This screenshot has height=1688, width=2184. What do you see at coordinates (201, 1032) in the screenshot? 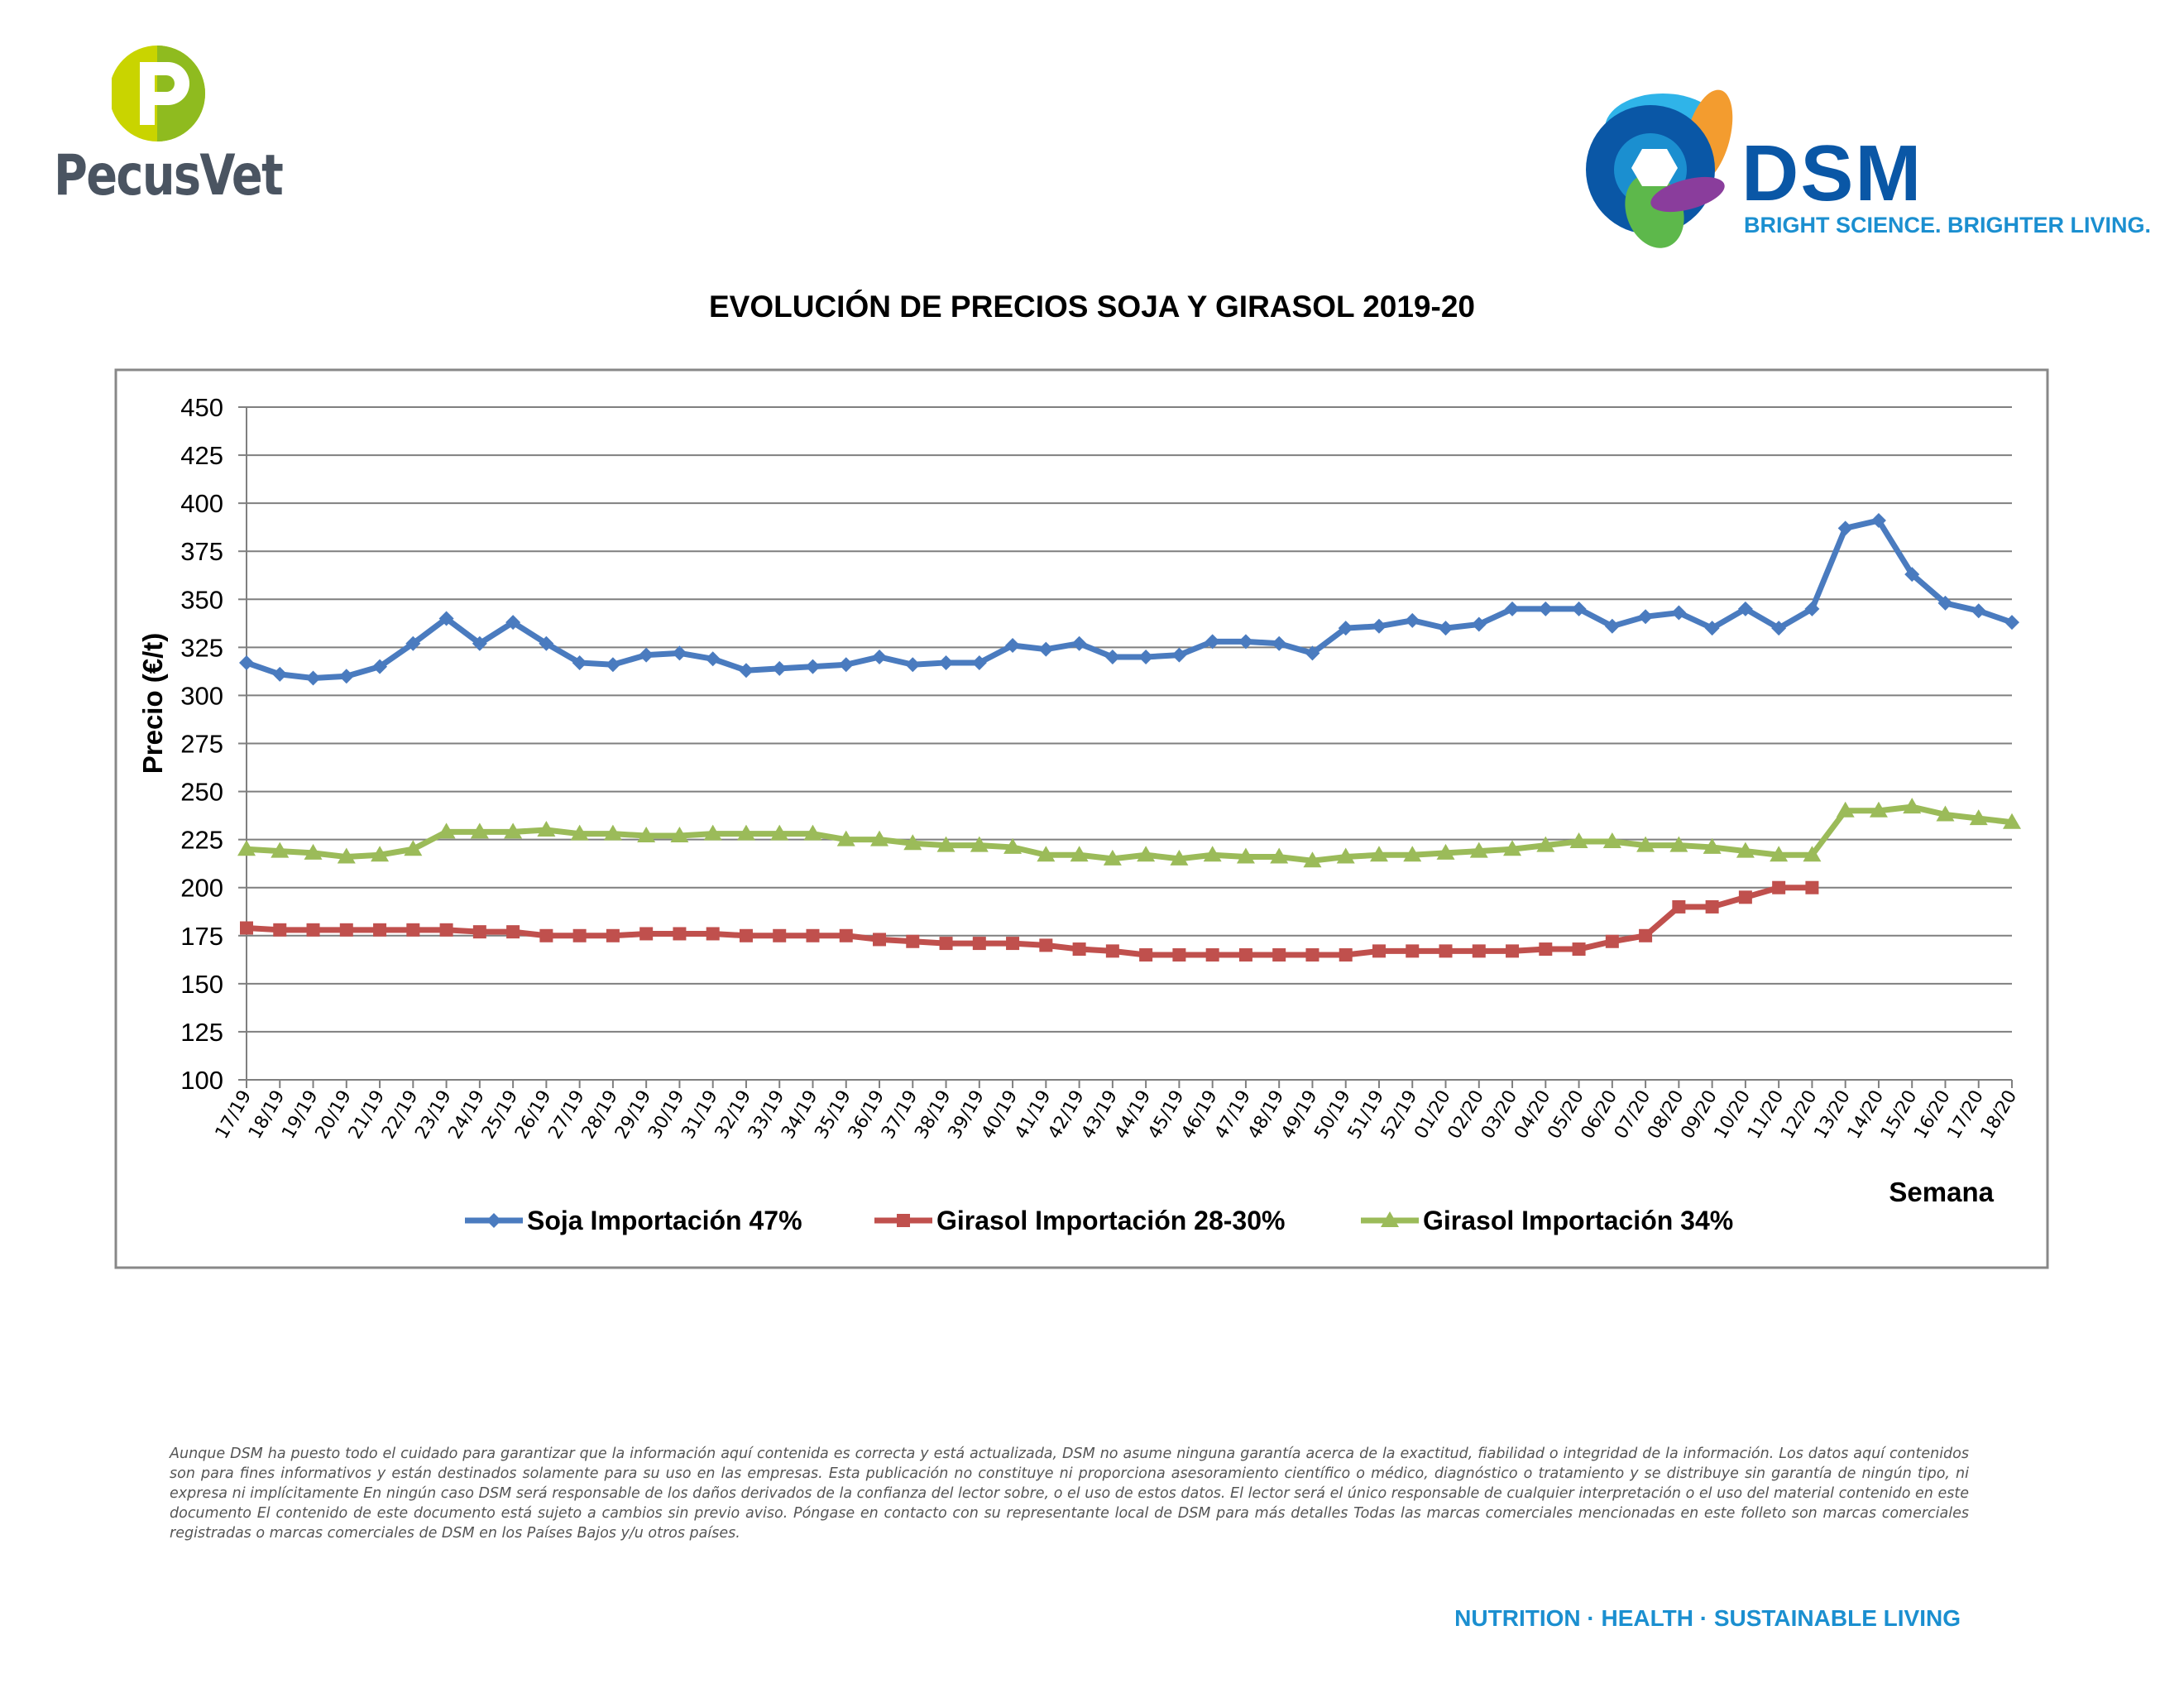
I see `y-tick-label: 125` at bounding box center [201, 1032].